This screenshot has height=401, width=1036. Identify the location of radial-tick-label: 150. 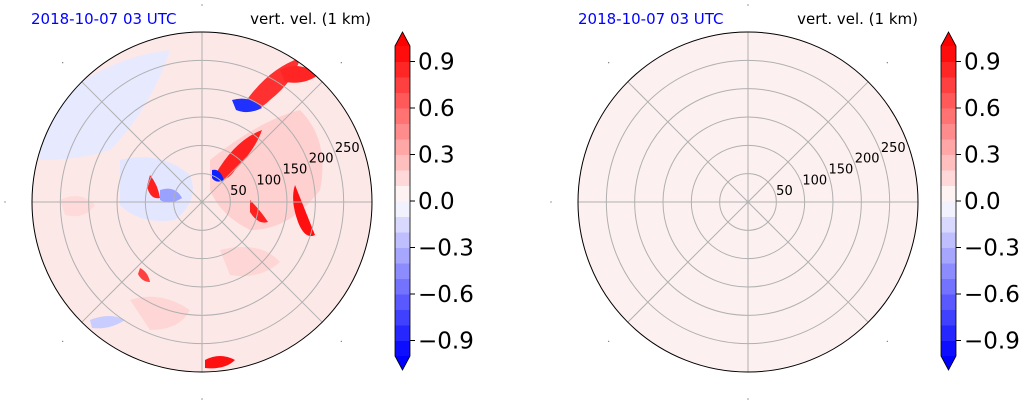
(841, 169).